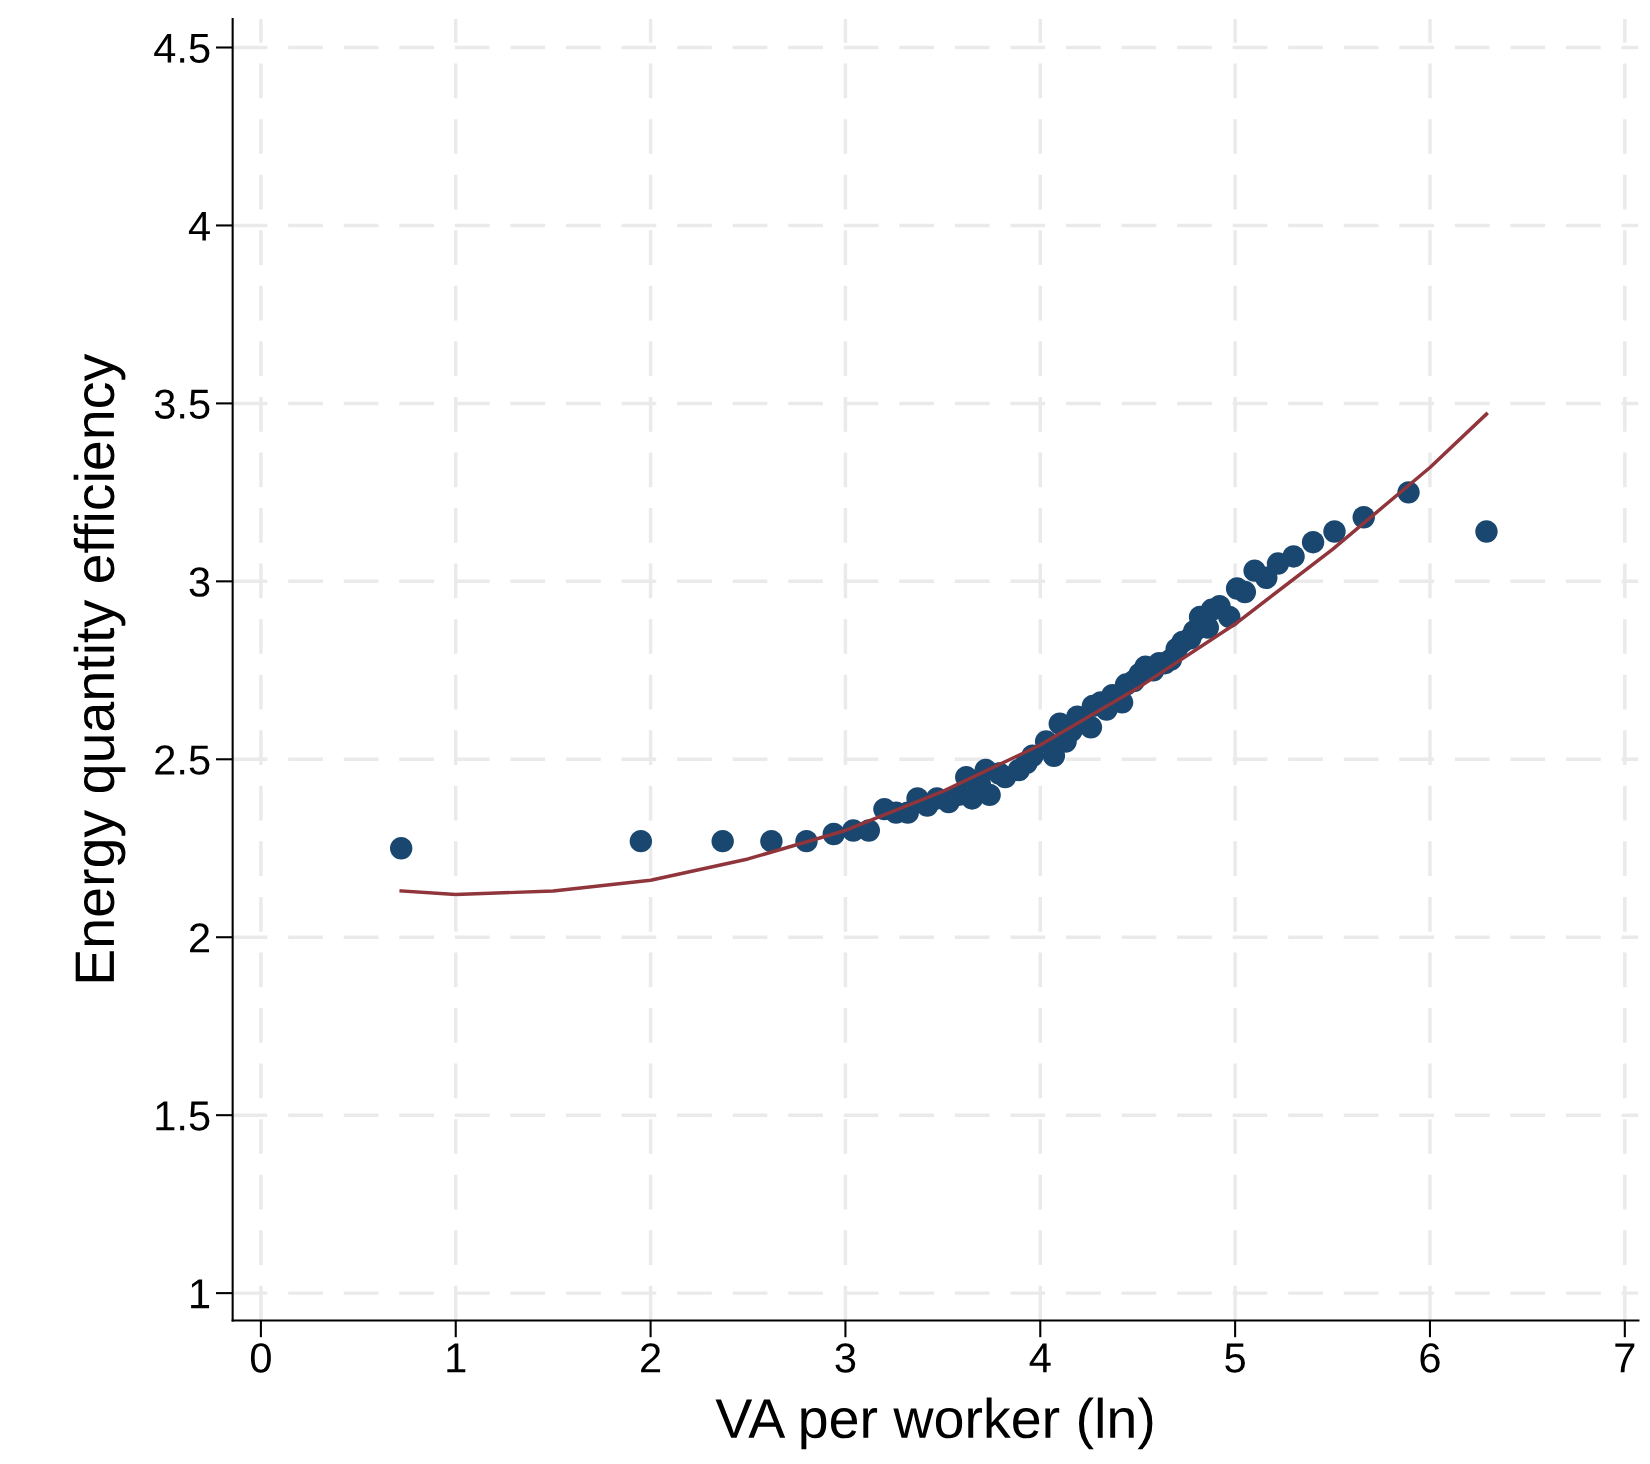 The height and width of the screenshot is (1464, 1650). I want to click on y-tick-label: 3, so click(199, 582).